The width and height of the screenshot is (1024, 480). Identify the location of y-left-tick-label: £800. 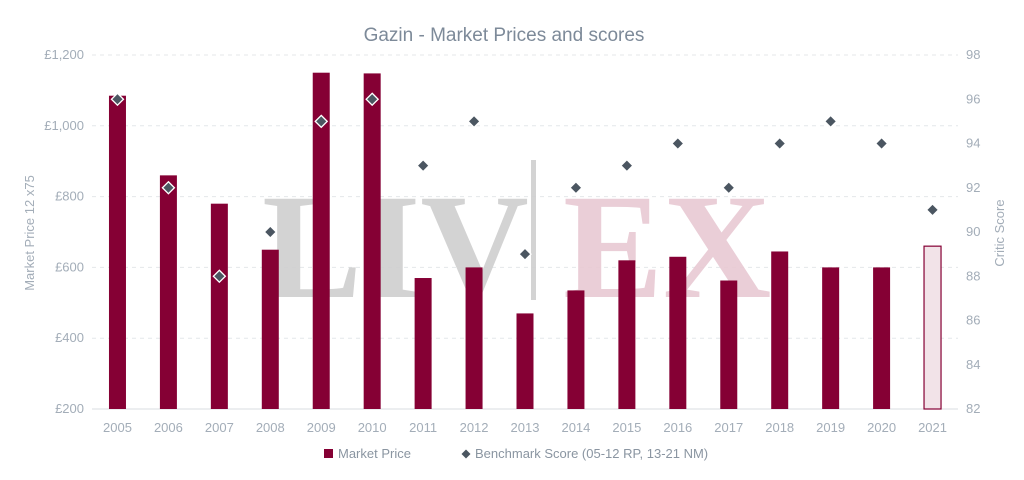
(69, 196).